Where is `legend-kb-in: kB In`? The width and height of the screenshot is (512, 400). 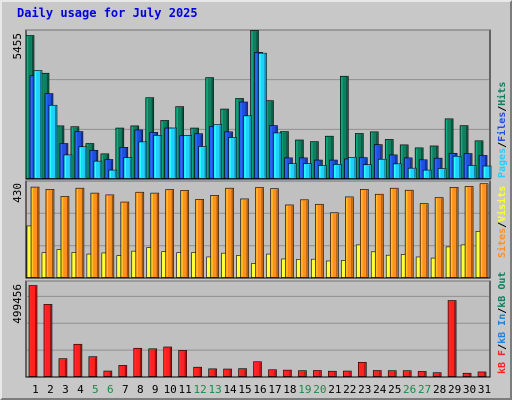
legend-kb-in: kB In is located at coordinates (502, 329).